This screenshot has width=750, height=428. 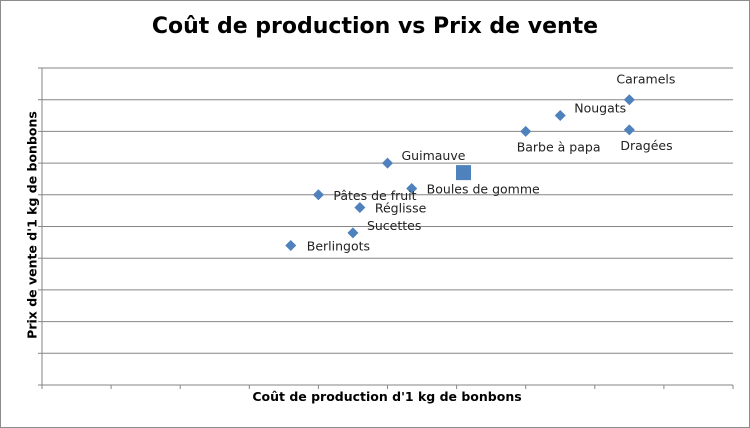 I want to click on data-point-label: Berlingots, so click(x=338, y=246).